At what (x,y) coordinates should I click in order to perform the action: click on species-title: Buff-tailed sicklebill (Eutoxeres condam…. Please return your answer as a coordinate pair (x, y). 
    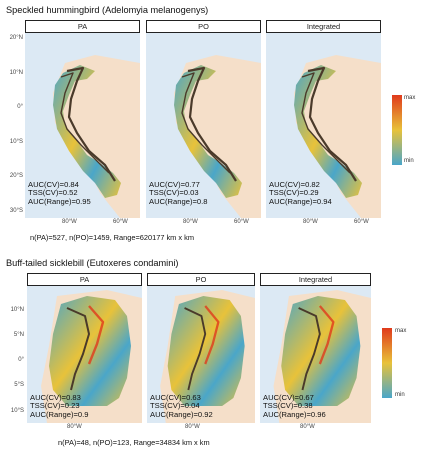
    Looking at the image, I should click on (92, 263).